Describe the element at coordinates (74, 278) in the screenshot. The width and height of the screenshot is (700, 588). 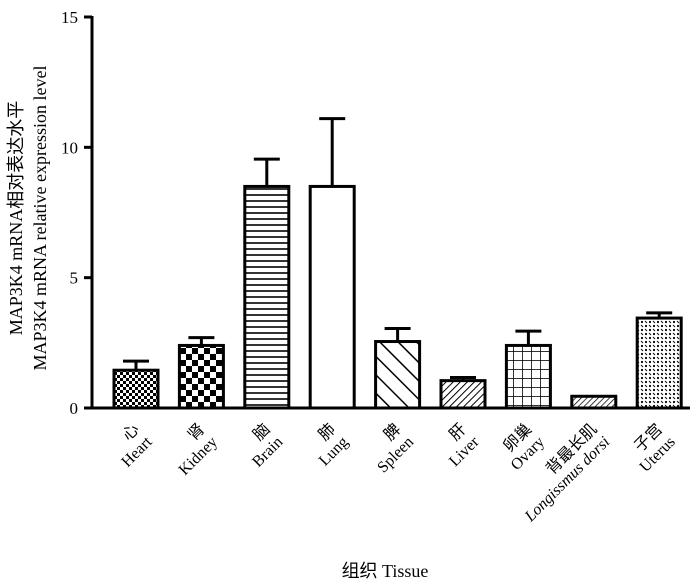
I see `y-tick-label: 5` at that location.